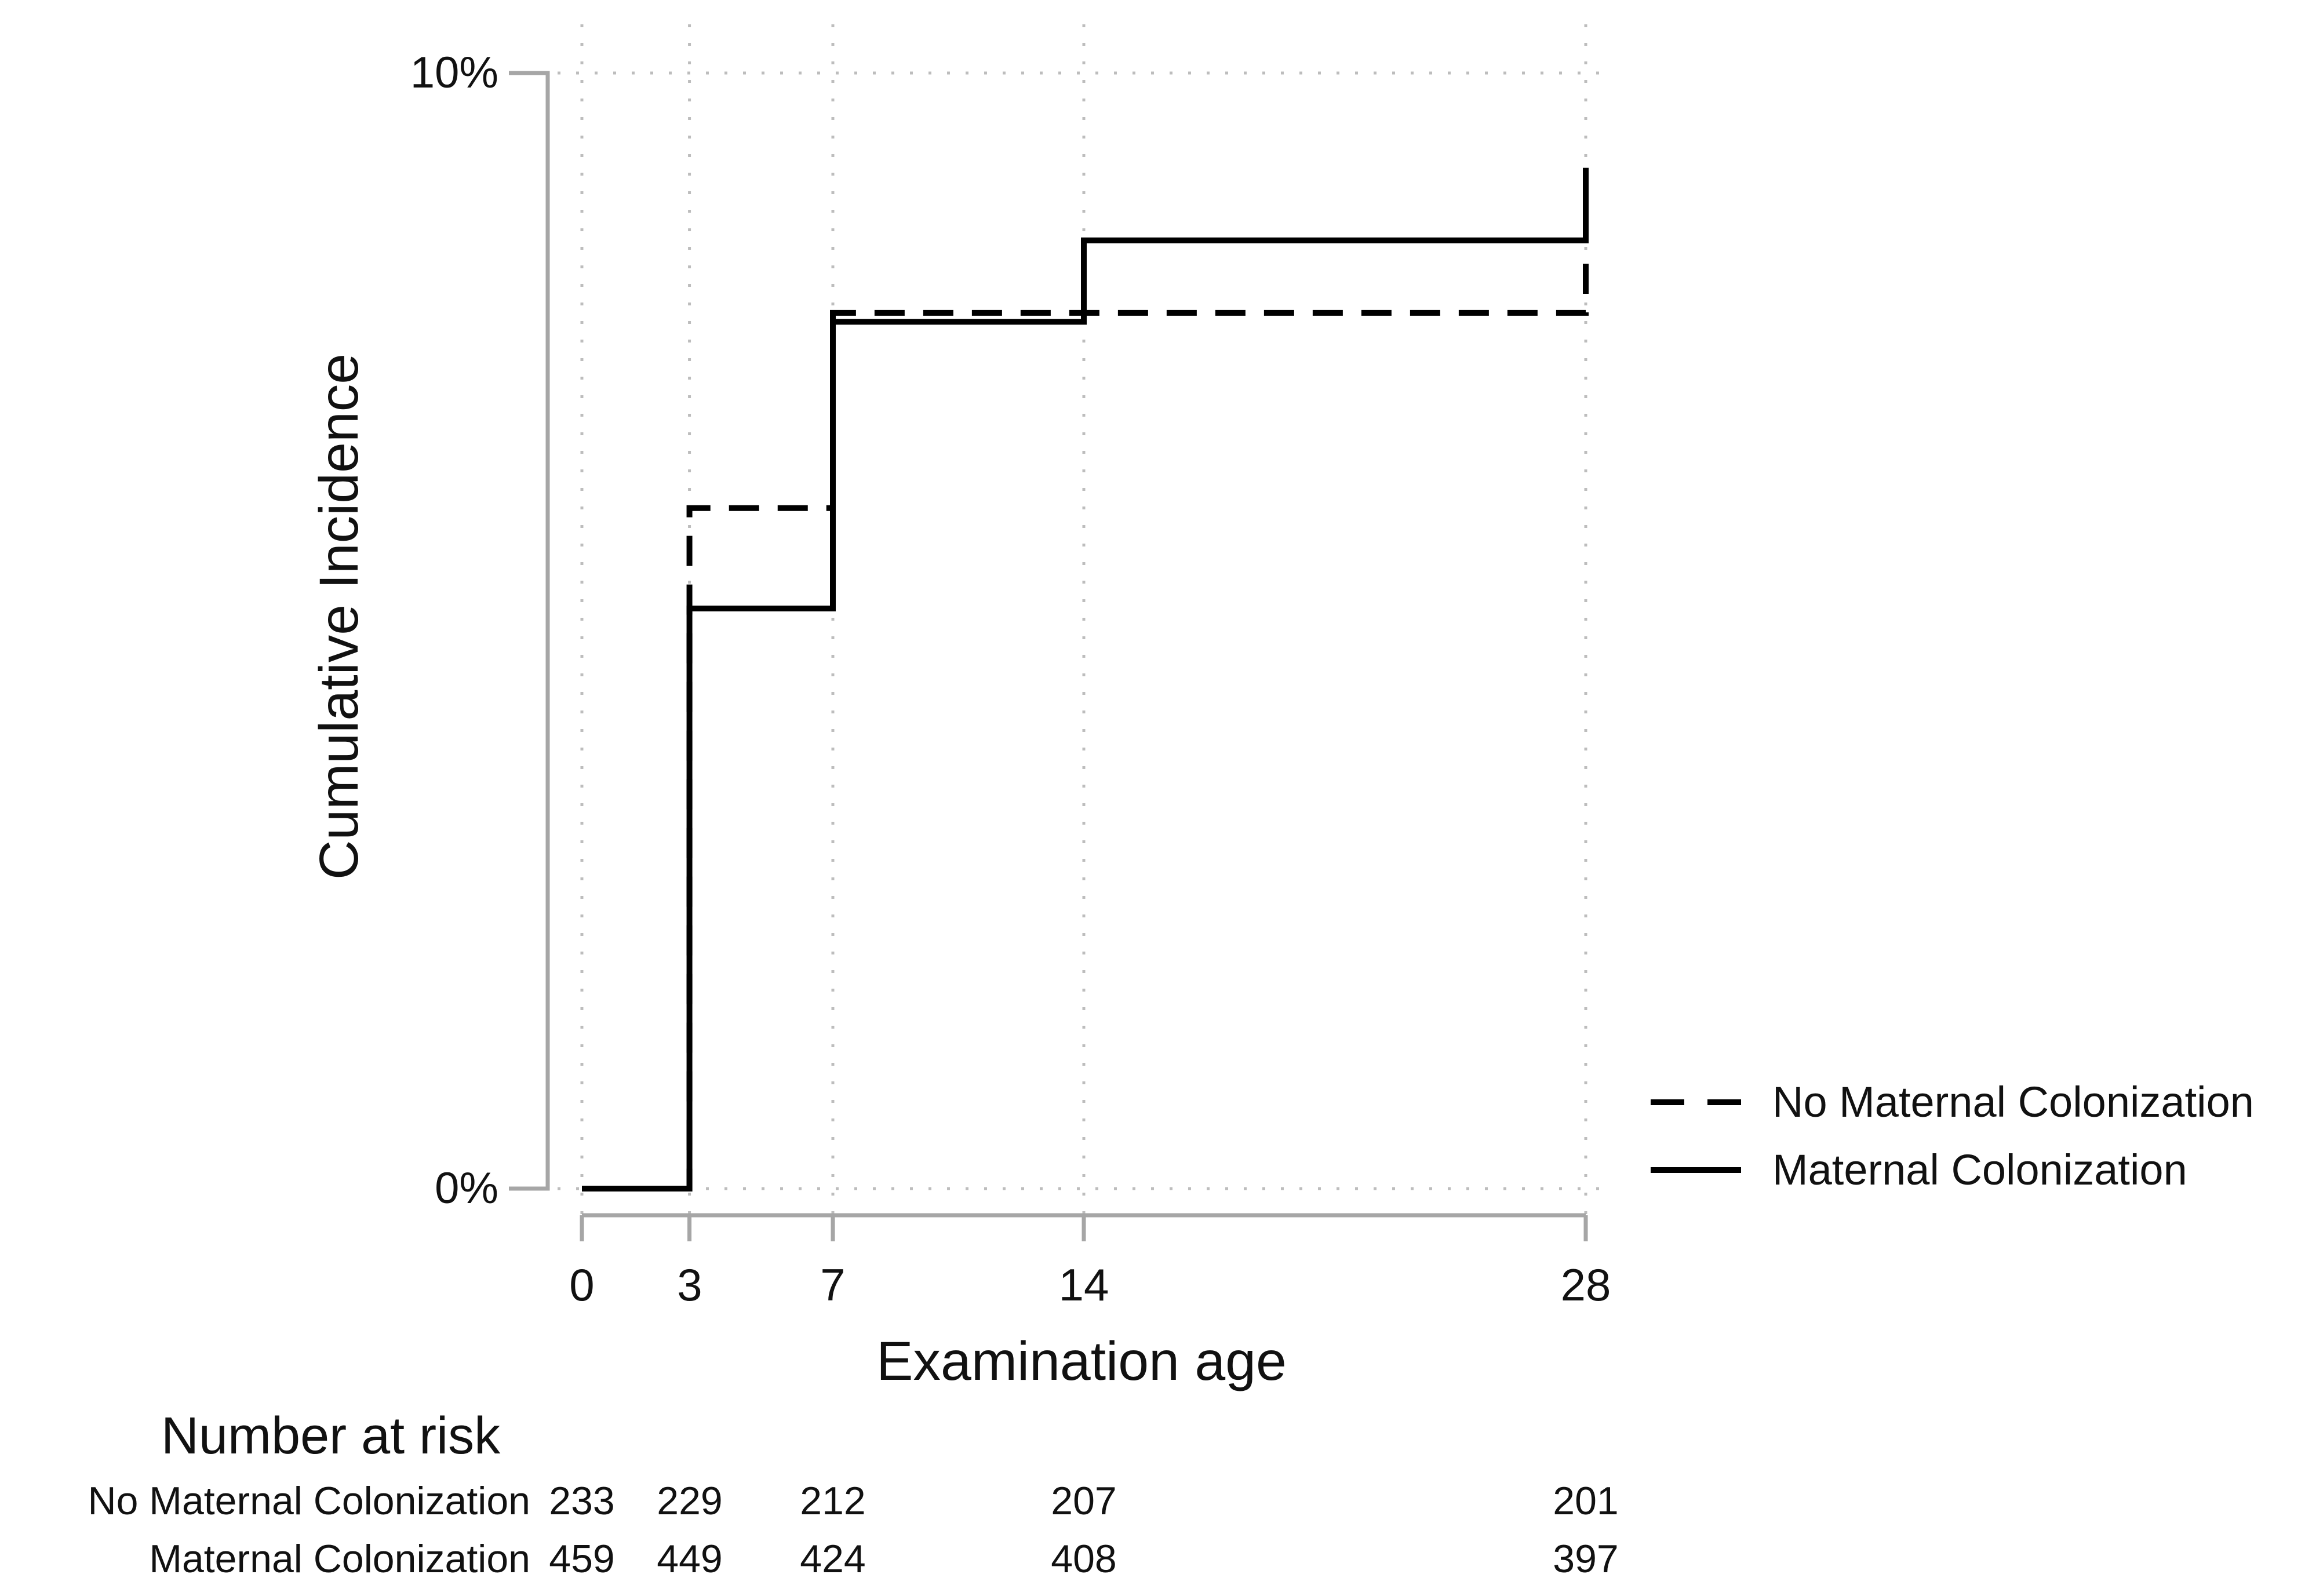 The height and width of the screenshot is (1596, 2305). Describe the element at coordinates (690, 1501) in the screenshot. I see `risk-value: 229` at that location.